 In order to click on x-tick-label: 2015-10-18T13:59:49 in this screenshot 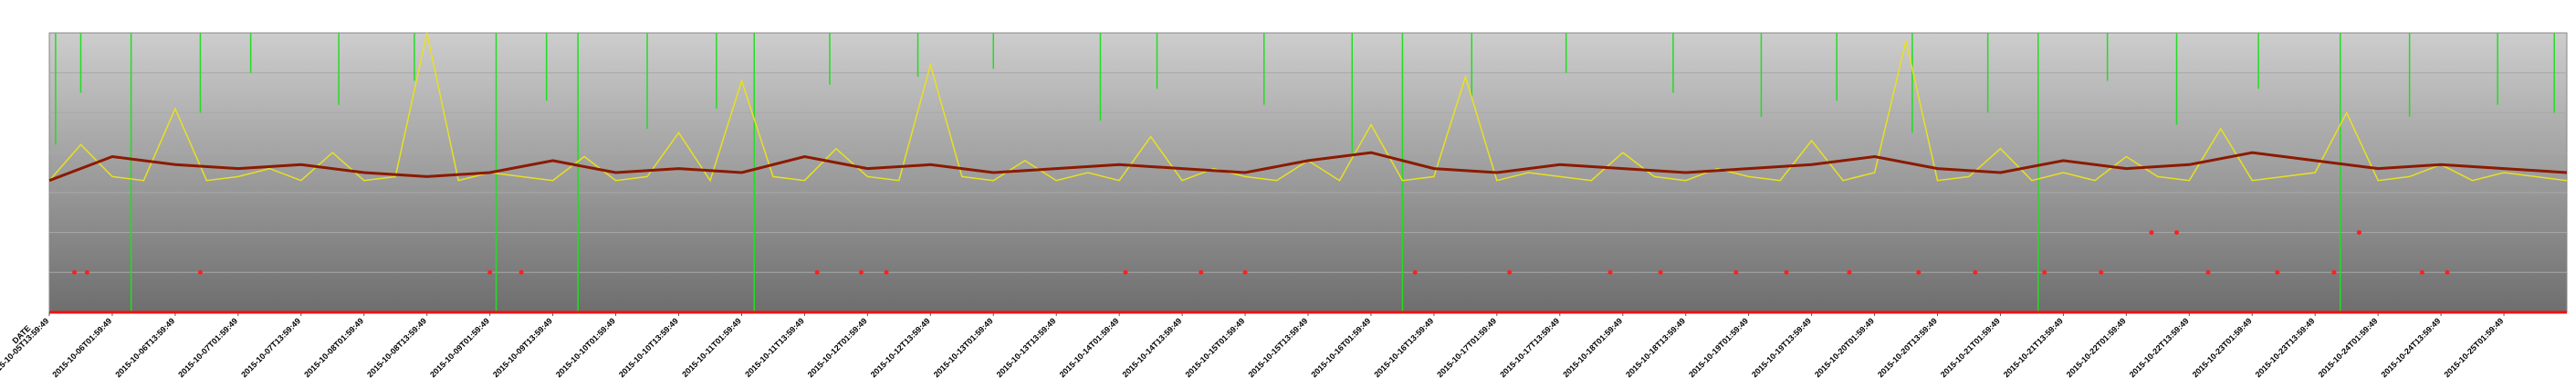, I will do `click(1656, 347)`.